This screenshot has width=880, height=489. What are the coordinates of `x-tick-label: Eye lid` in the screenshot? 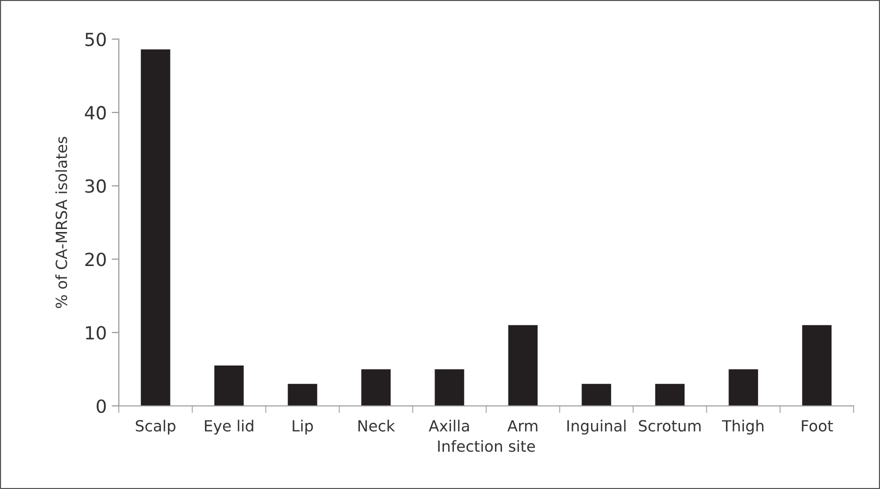 It's located at (229, 427).